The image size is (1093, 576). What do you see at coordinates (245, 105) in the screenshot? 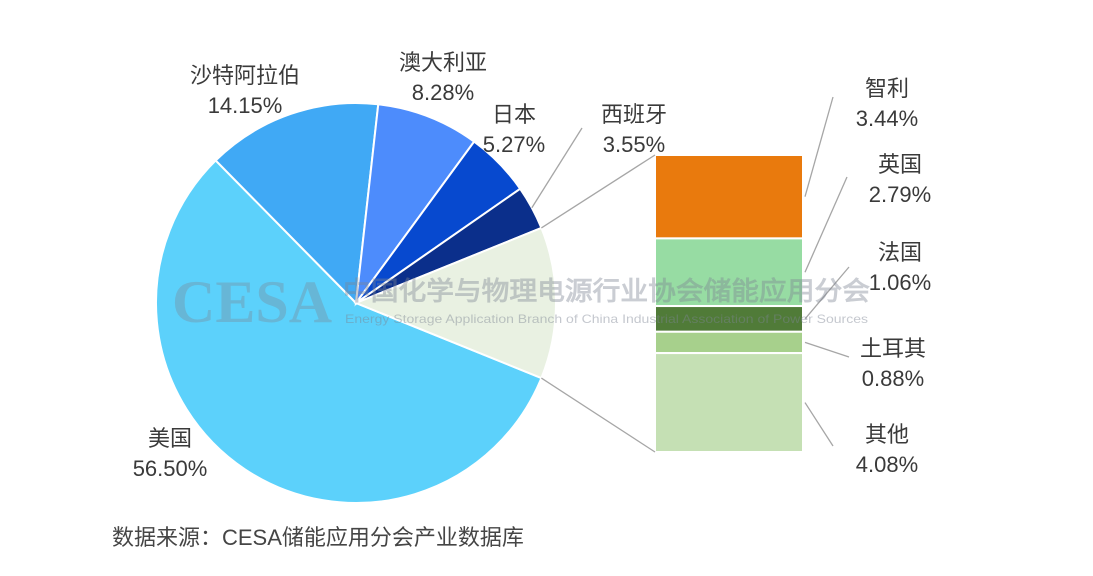
I see `slice-value-label: 14.15%` at bounding box center [245, 105].